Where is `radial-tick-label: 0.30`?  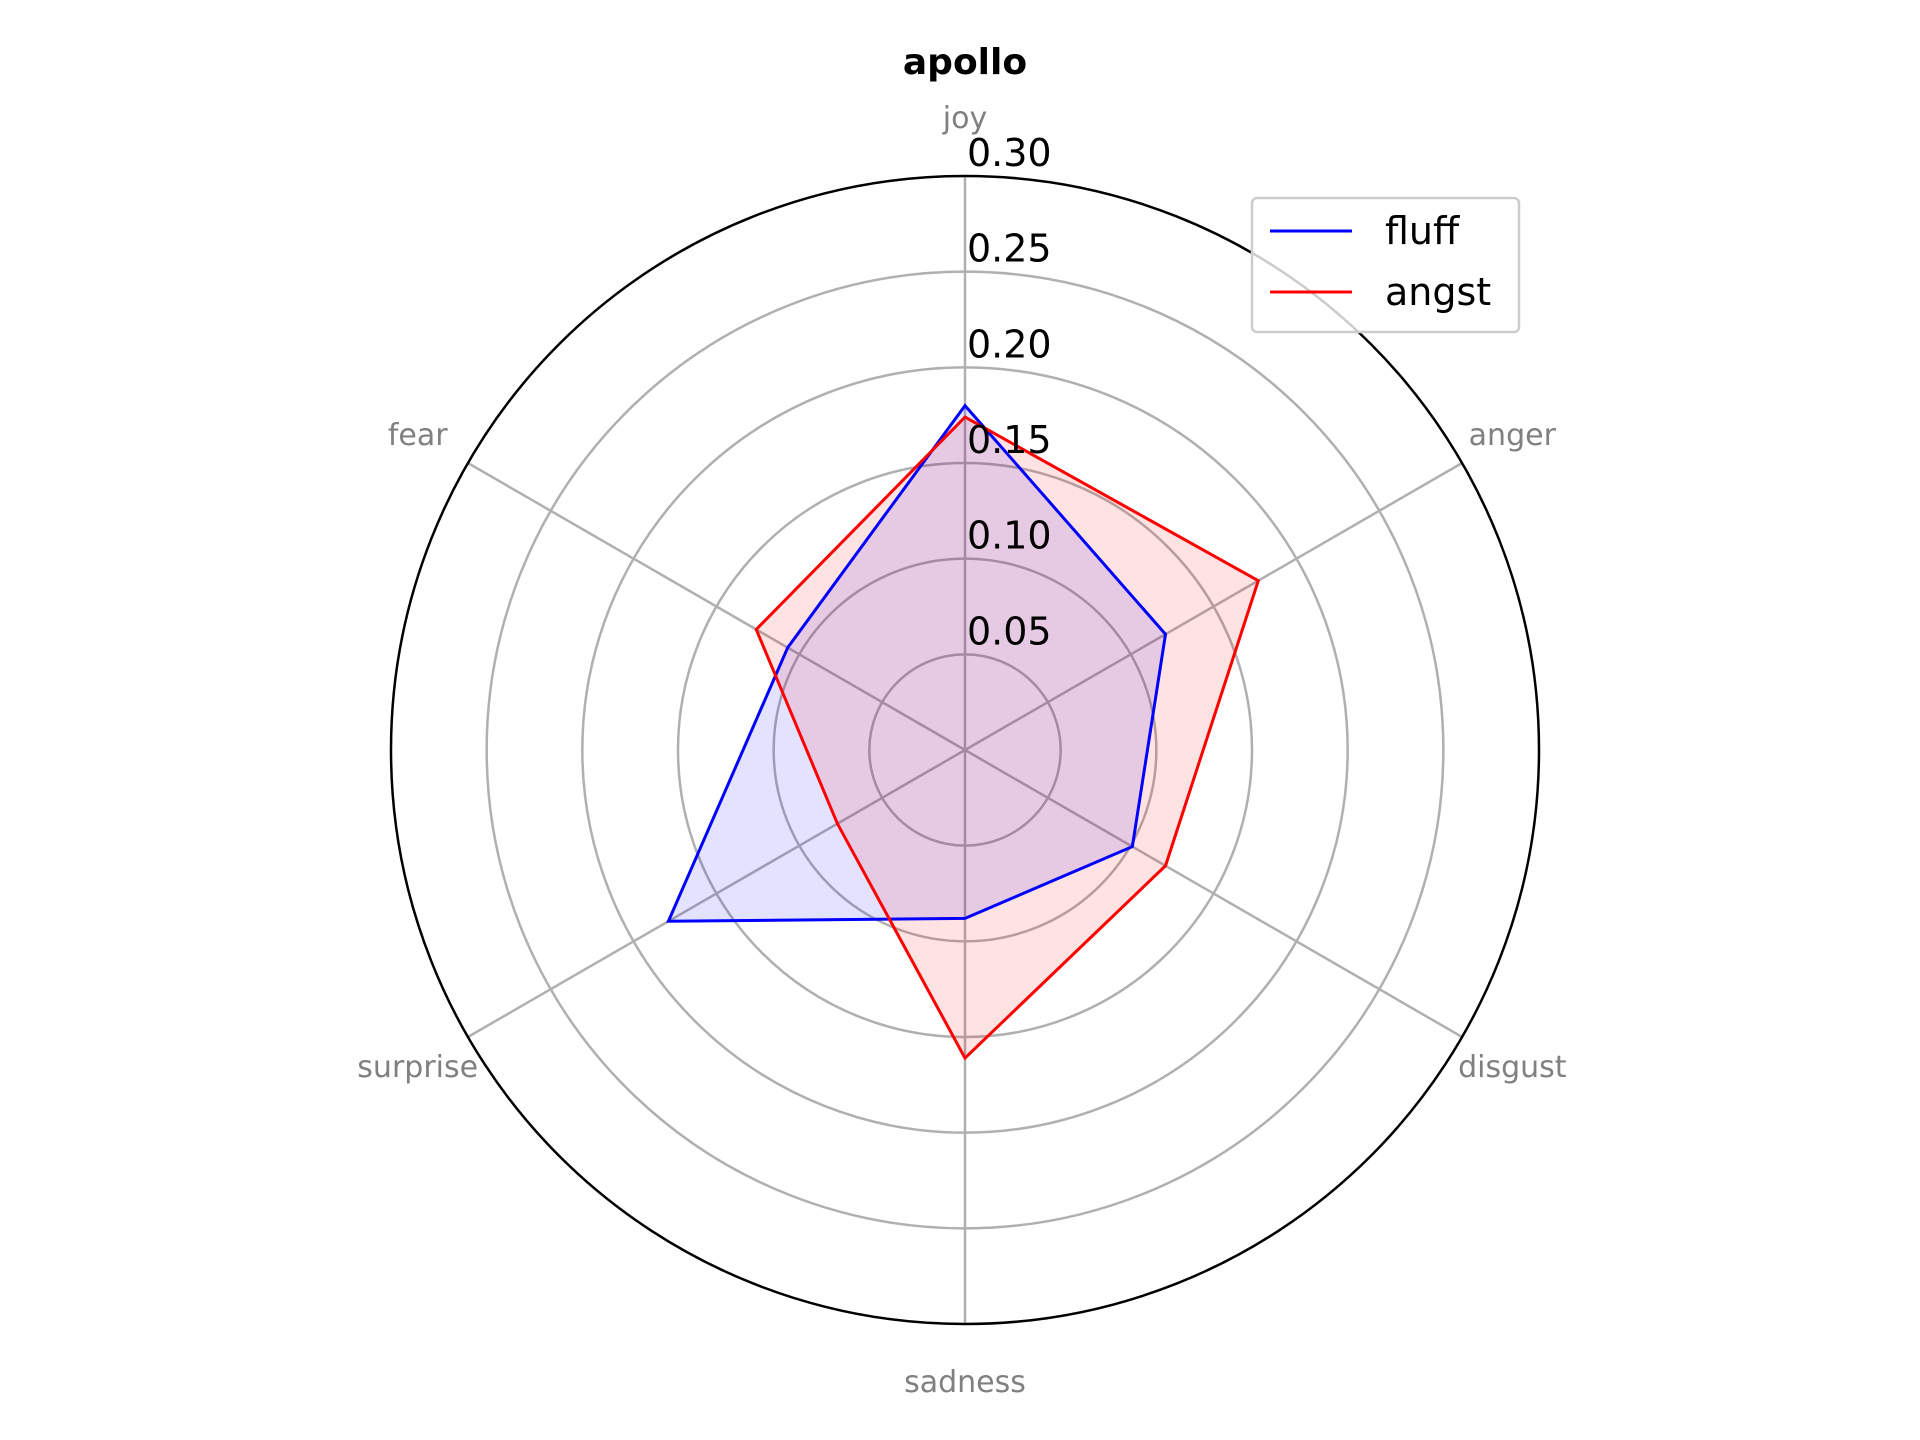
radial-tick-label: 0.30 is located at coordinates (1009, 153).